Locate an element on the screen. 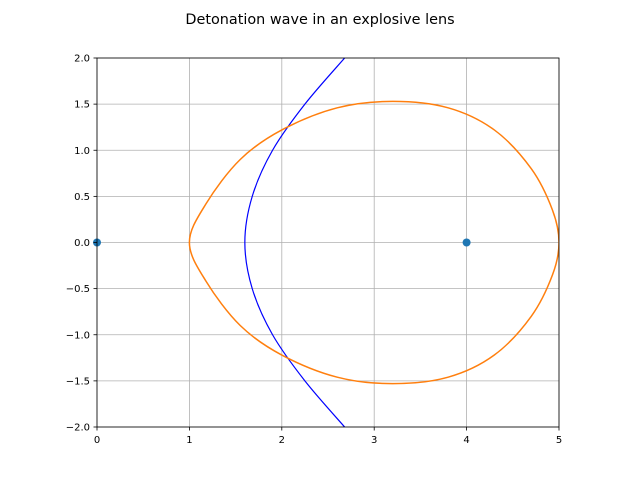 The height and width of the screenshot is (480, 640). y-tick-label: 0.0 is located at coordinates (82, 243).